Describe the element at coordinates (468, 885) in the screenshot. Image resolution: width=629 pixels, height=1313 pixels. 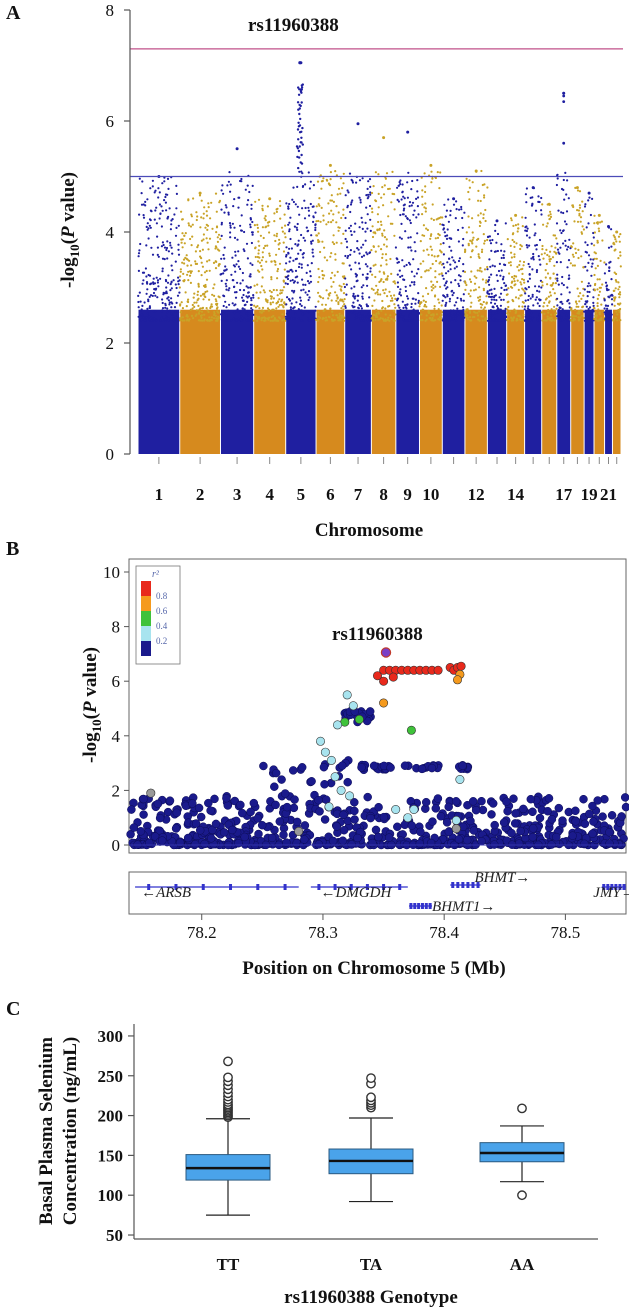
I see `exon` at that location.